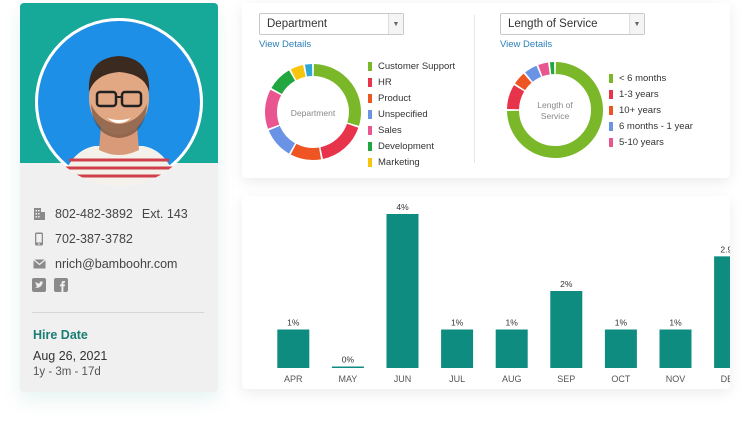 Image resolution: width=750 pixels, height=441 pixels. Describe the element at coordinates (94, 213) in the screenshot. I see `work-phone: 802-482-3892` at that location.